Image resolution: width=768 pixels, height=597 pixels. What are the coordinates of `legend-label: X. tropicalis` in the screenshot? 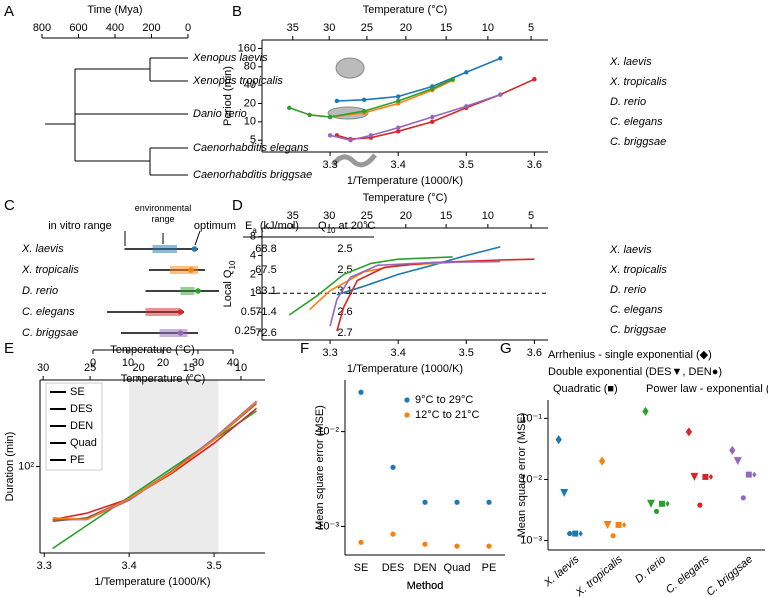 It's located at (638, 82).